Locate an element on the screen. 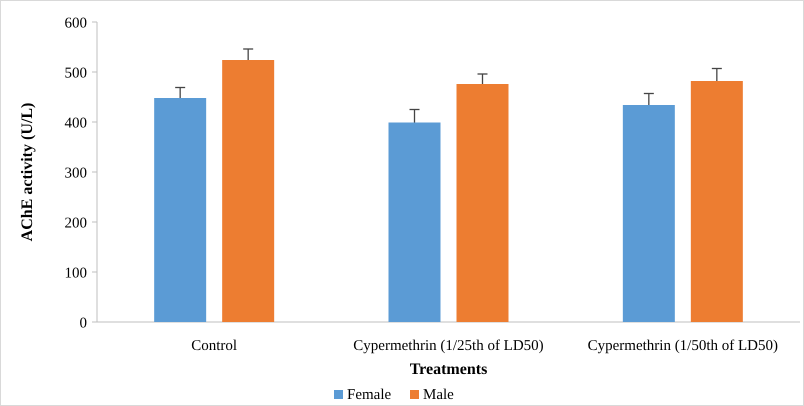  x-tick-label: Control is located at coordinates (214, 346).